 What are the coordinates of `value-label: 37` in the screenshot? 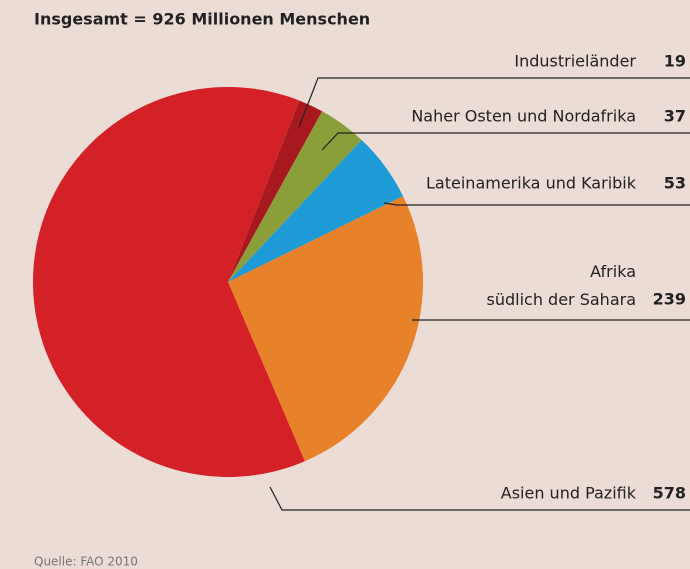 It's located at (675, 116).